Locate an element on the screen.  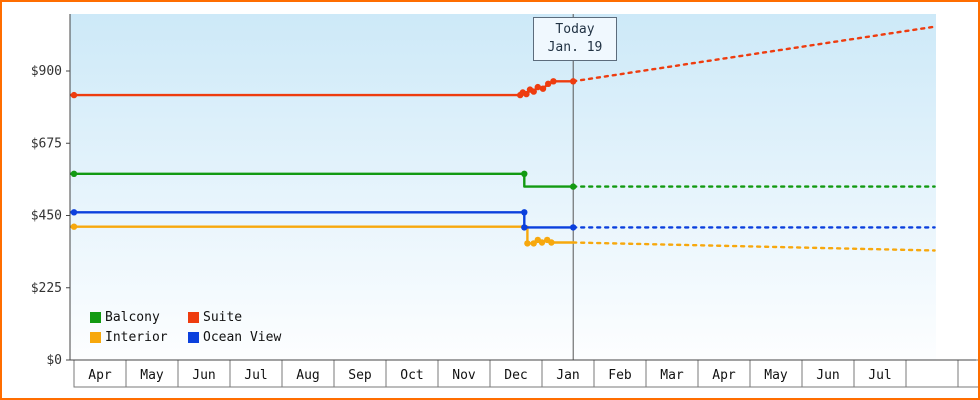
legend-item-balcony: Balcony is located at coordinates (138, 317).